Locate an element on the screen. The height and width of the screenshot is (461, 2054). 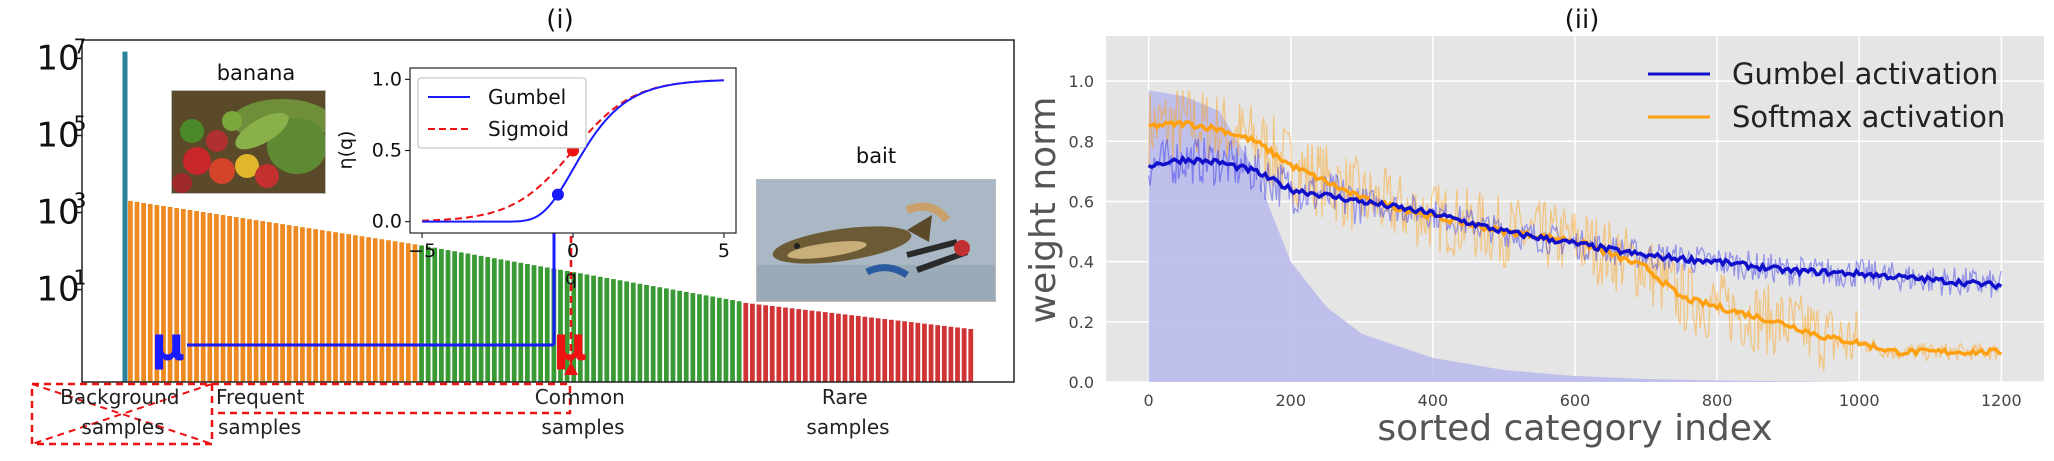
group-label-frequent-l1: Frequent is located at coordinates (260, 397).